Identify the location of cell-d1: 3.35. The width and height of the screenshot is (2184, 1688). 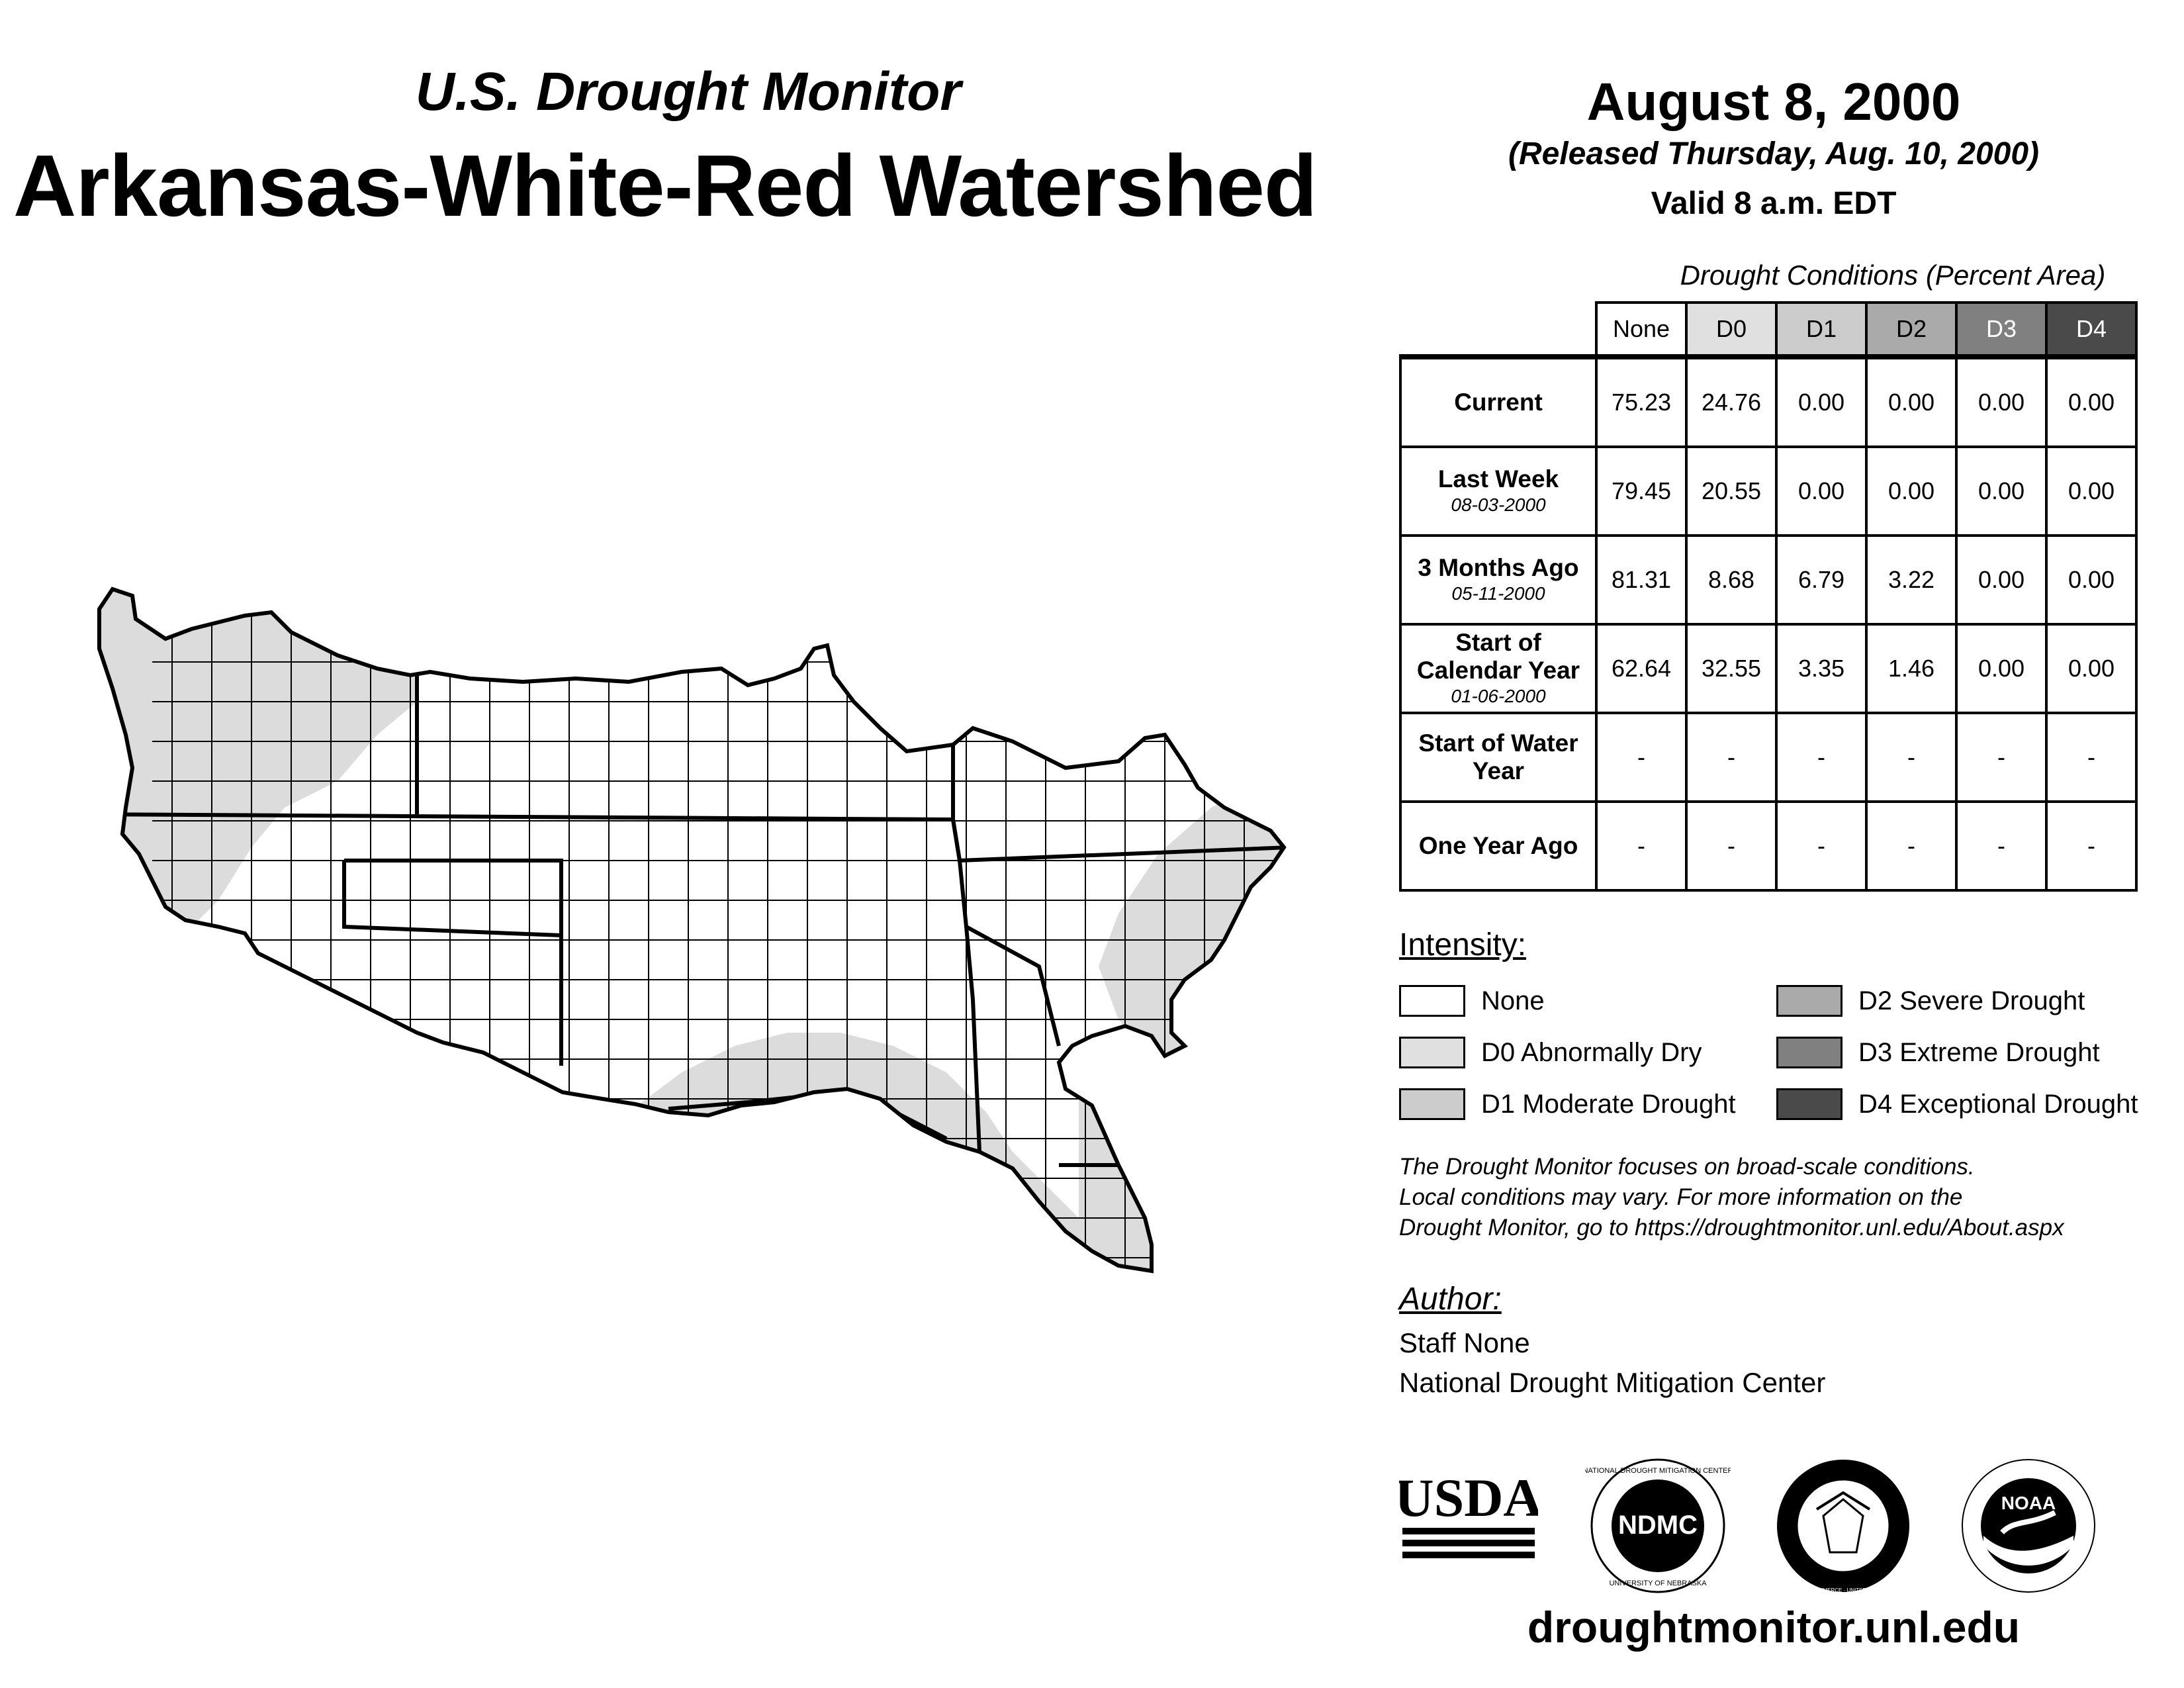
(1821, 668).